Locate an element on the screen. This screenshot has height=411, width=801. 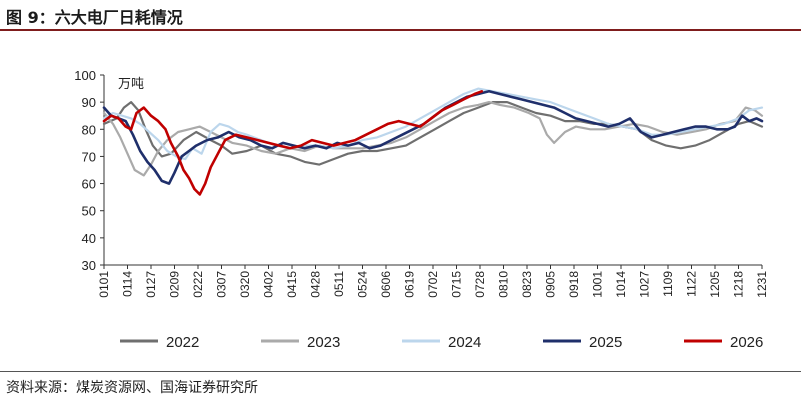
x-tick-label: 0823 is located at coordinates (527, 284).